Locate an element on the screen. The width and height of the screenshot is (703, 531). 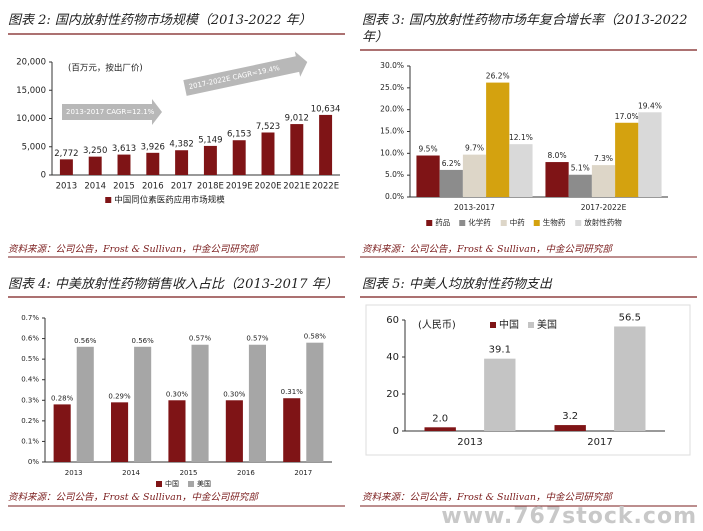
y-tick-label: 20.0% is located at coordinates (392, 109).